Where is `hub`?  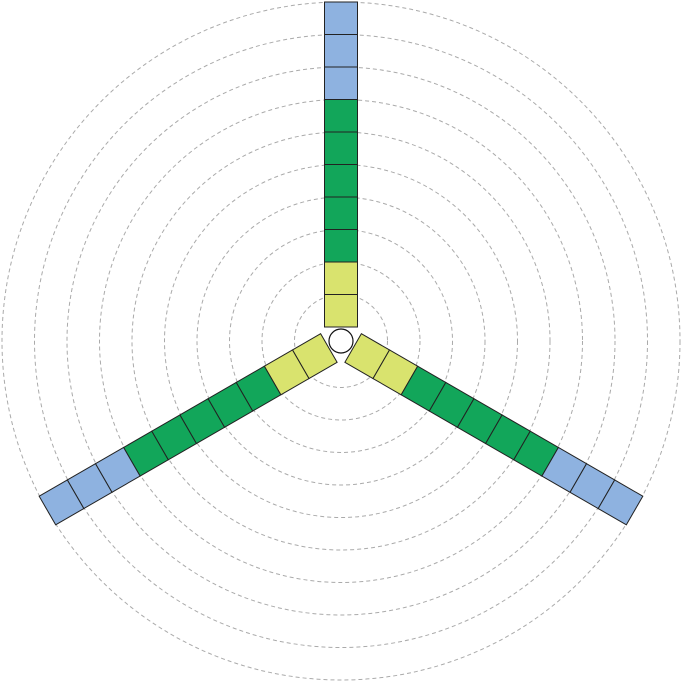 hub is located at coordinates (341, 341).